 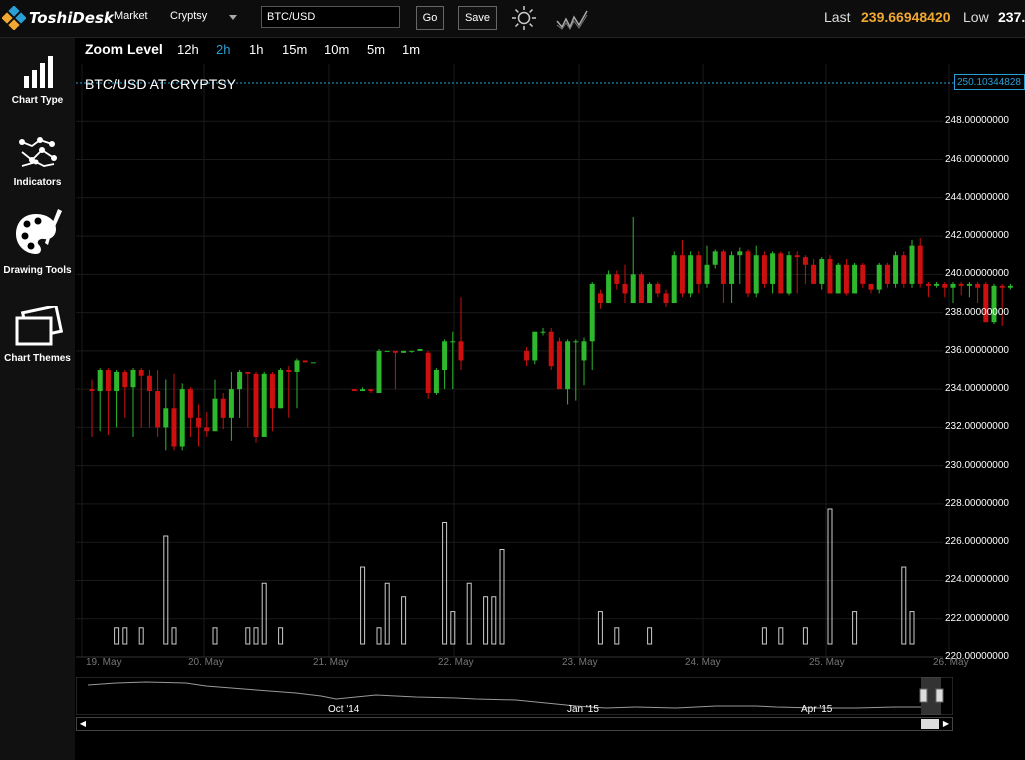 I want to click on exchange-select: Cryptsy, so click(x=189, y=16).